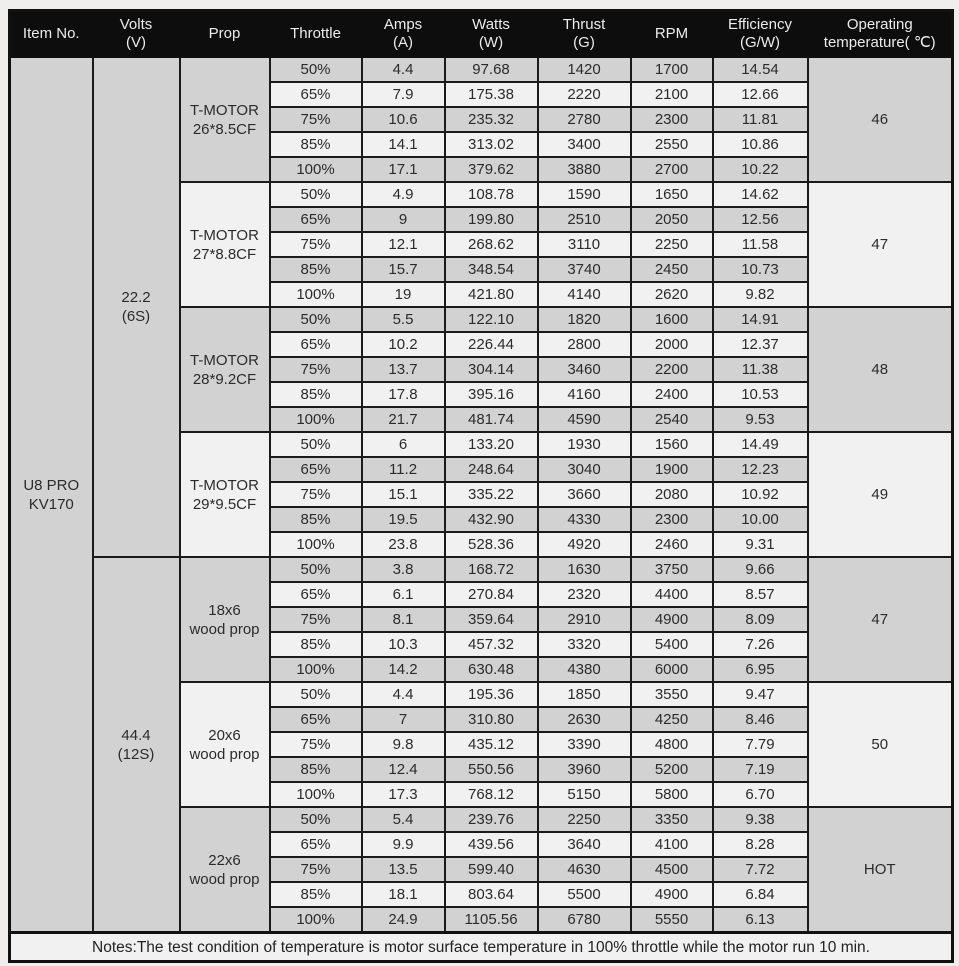 The height and width of the screenshot is (966, 959). I want to click on header-volts: Volts (V), so click(136, 33).